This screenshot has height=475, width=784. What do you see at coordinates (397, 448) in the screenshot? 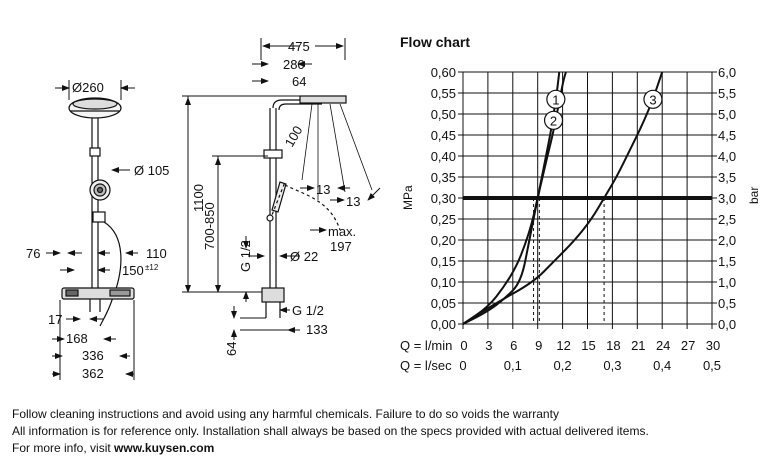
I see `note-more-info: For more info, visit www.kuysen.com` at bounding box center [397, 448].